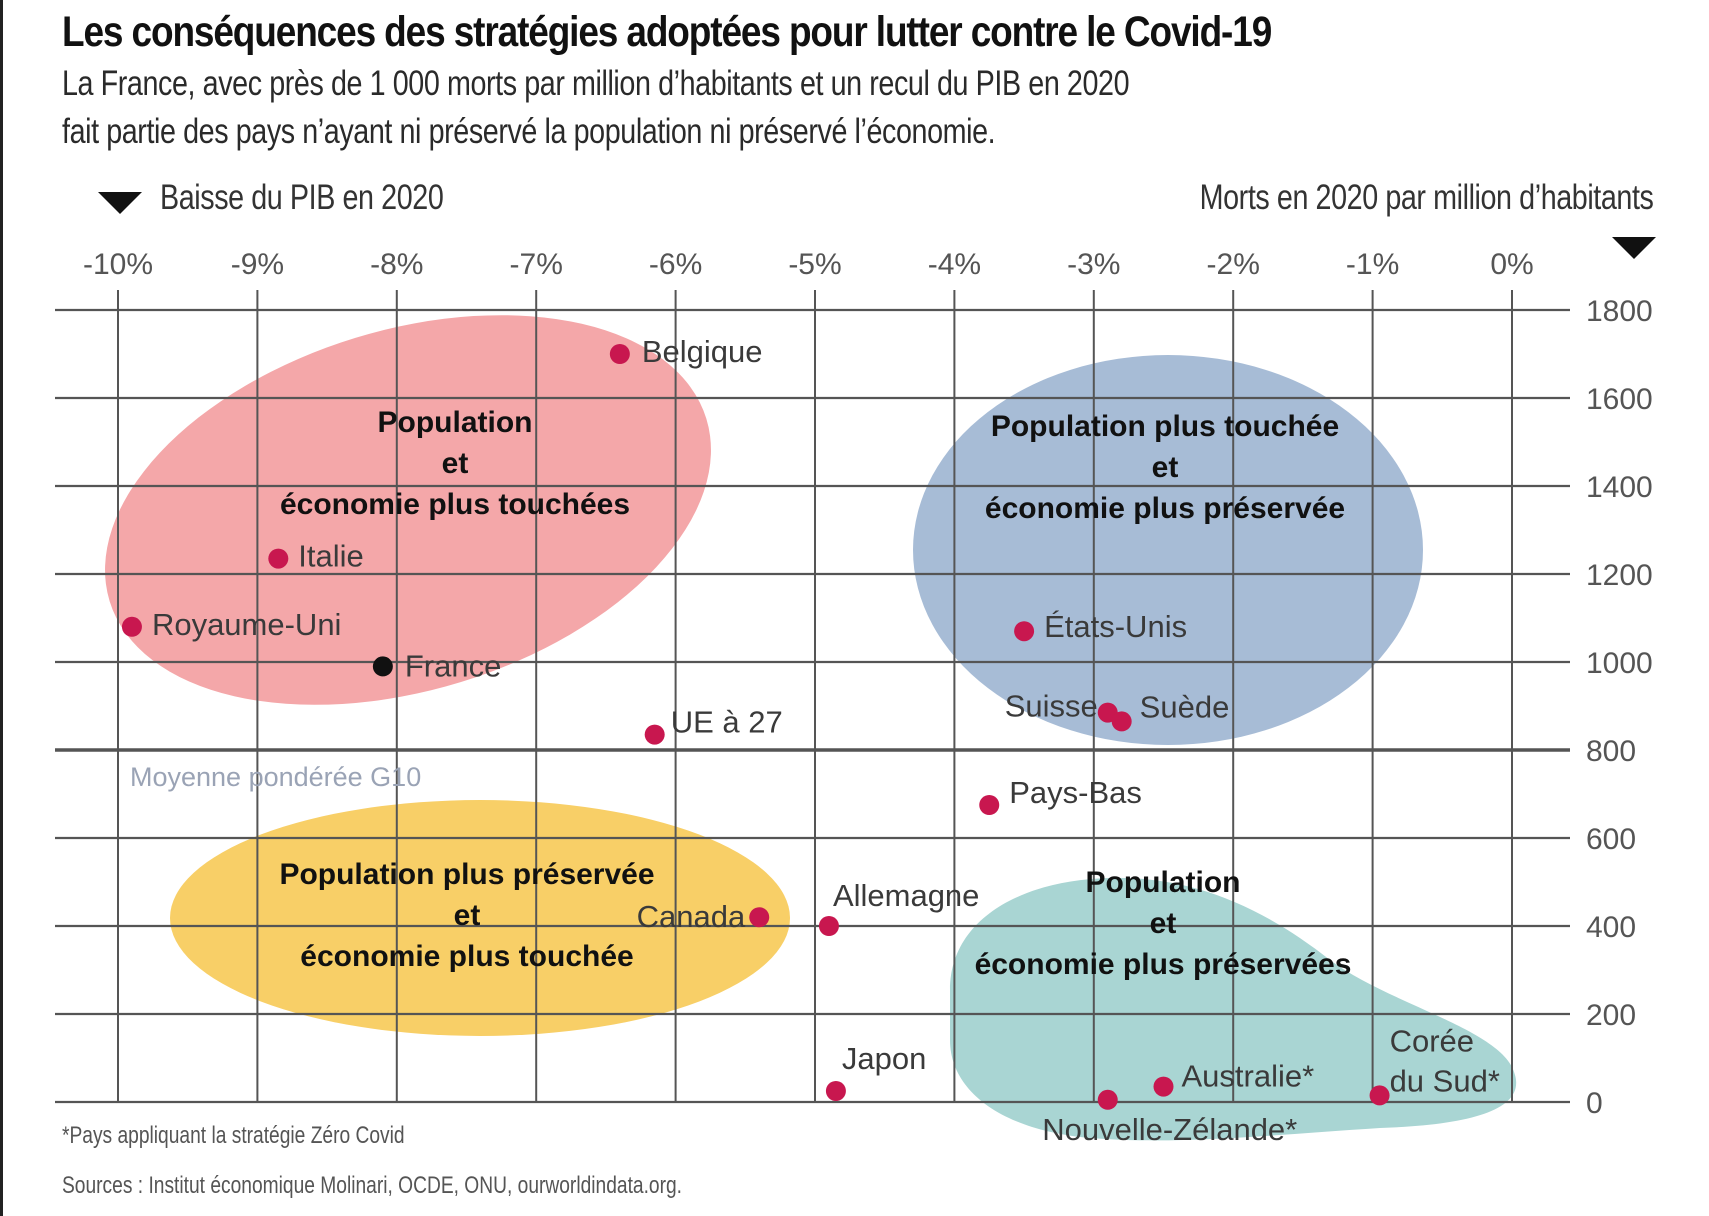  I want to click on point-label: Corée, so click(1432, 1040).